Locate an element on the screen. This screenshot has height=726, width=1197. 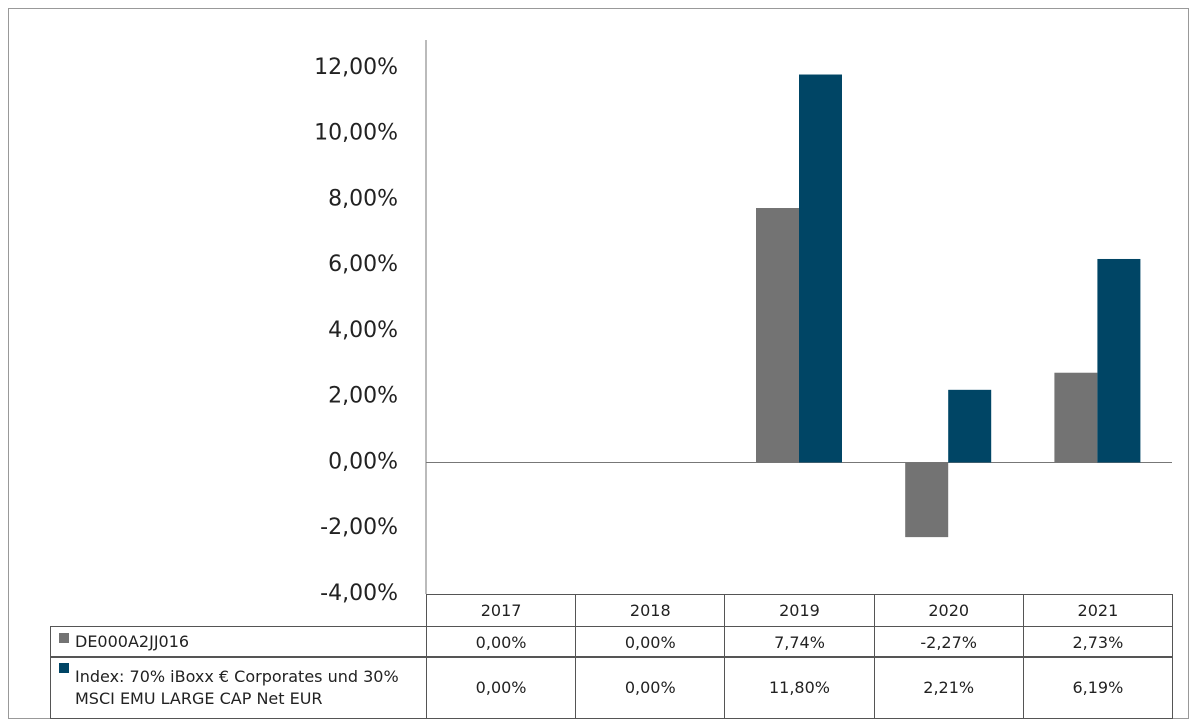
y-tick-label: 2,00% is located at coordinates (363, 396).